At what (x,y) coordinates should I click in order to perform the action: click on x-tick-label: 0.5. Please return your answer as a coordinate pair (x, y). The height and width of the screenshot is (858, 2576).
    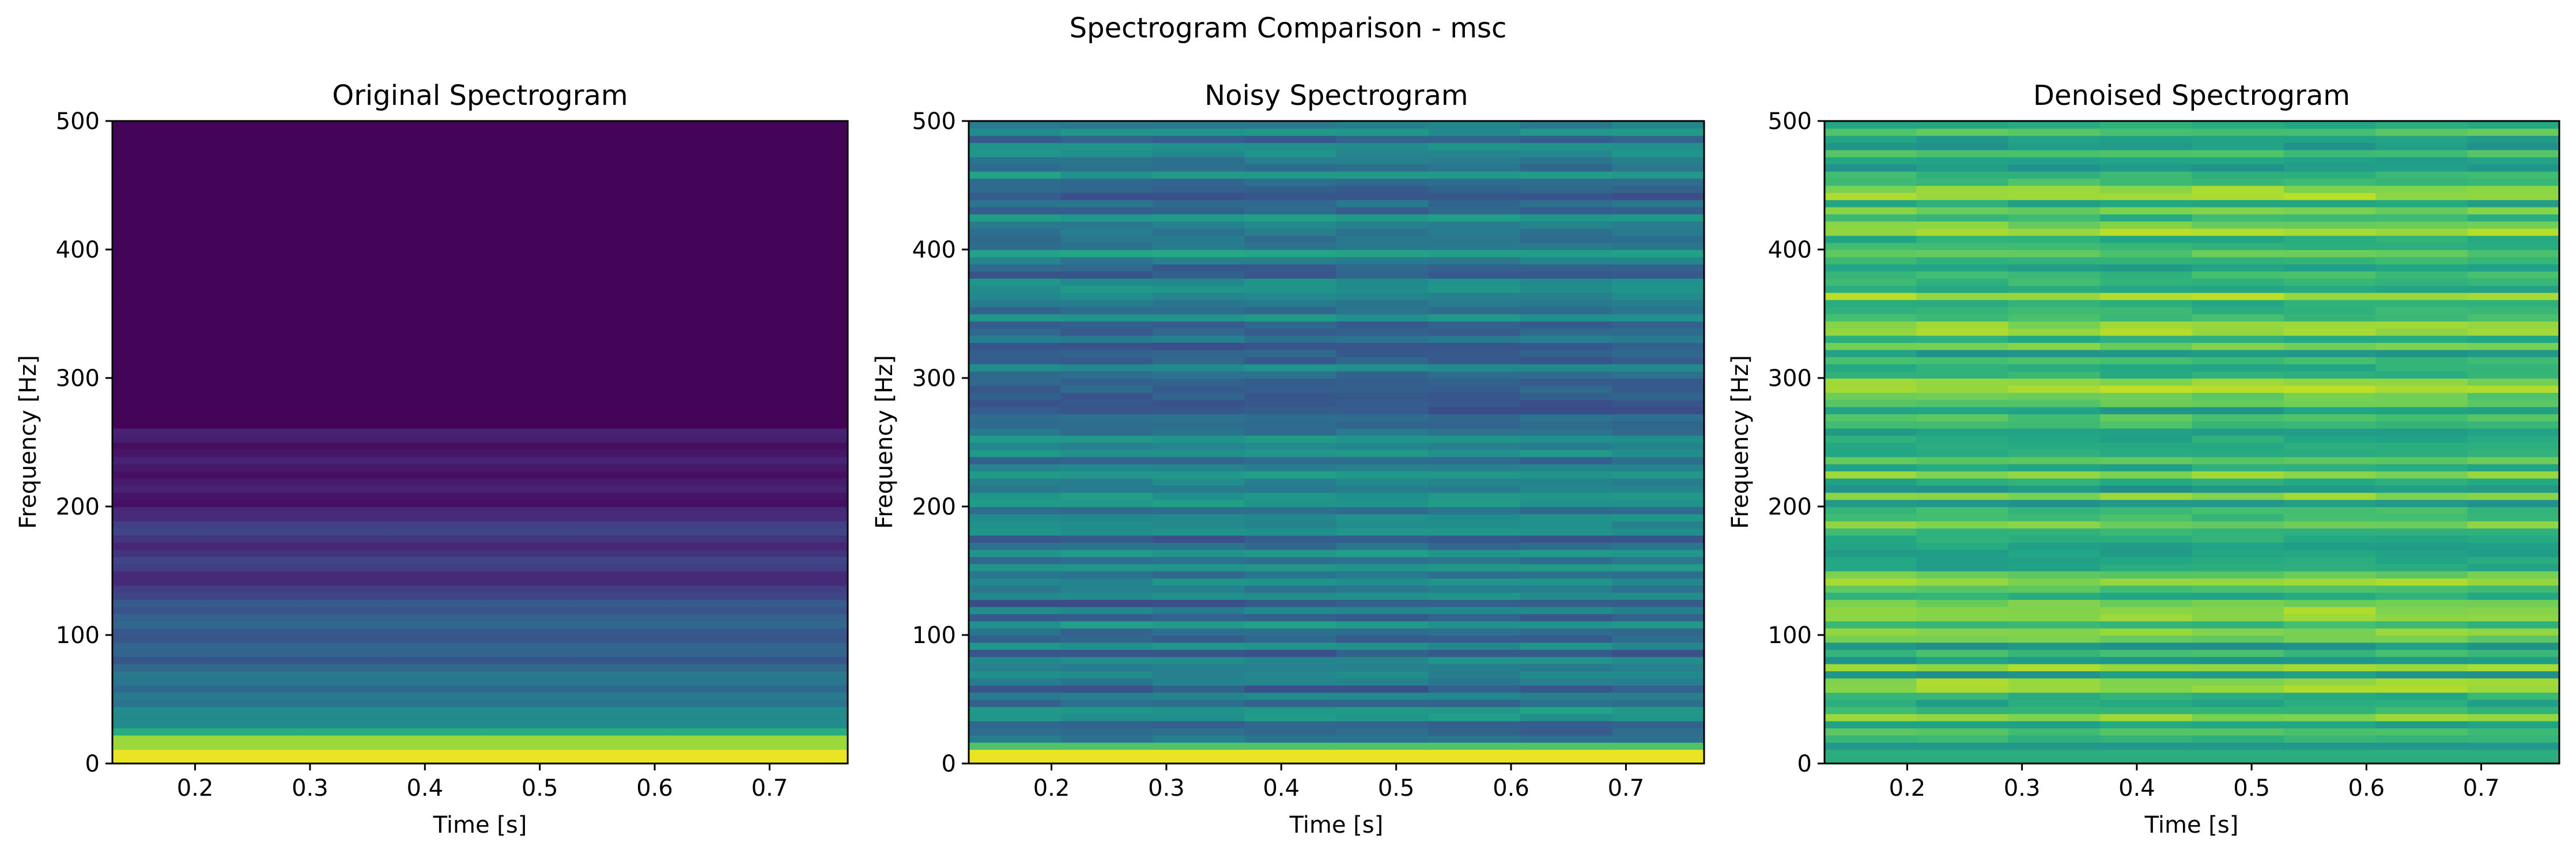
    Looking at the image, I should click on (2251, 788).